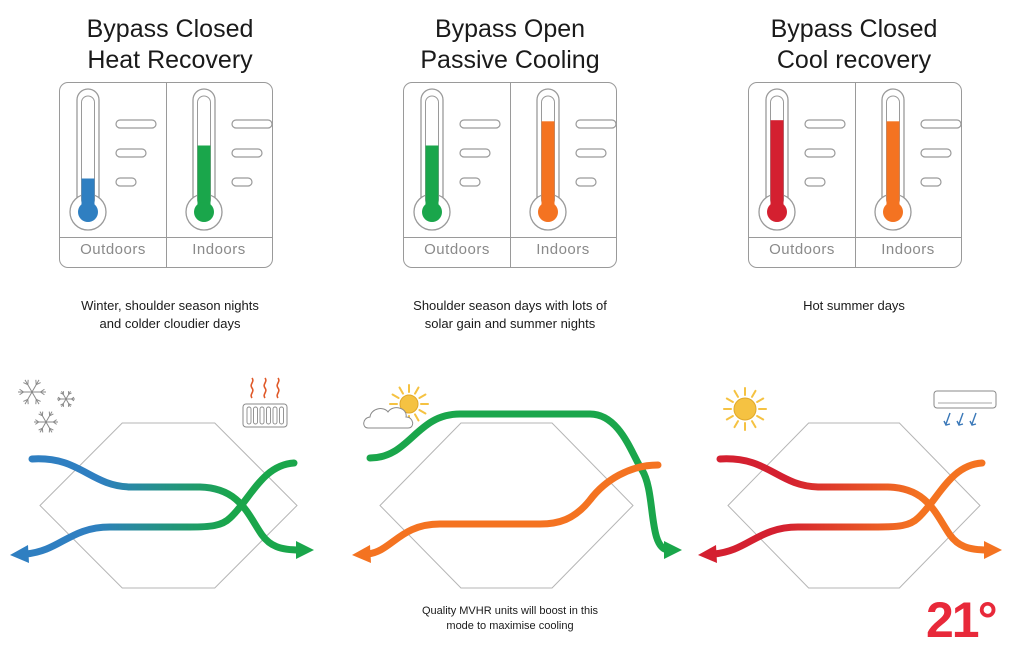 The height and width of the screenshot is (665, 1024). I want to click on caption-line-1: Shoulder season days with lots of, so click(510, 305).